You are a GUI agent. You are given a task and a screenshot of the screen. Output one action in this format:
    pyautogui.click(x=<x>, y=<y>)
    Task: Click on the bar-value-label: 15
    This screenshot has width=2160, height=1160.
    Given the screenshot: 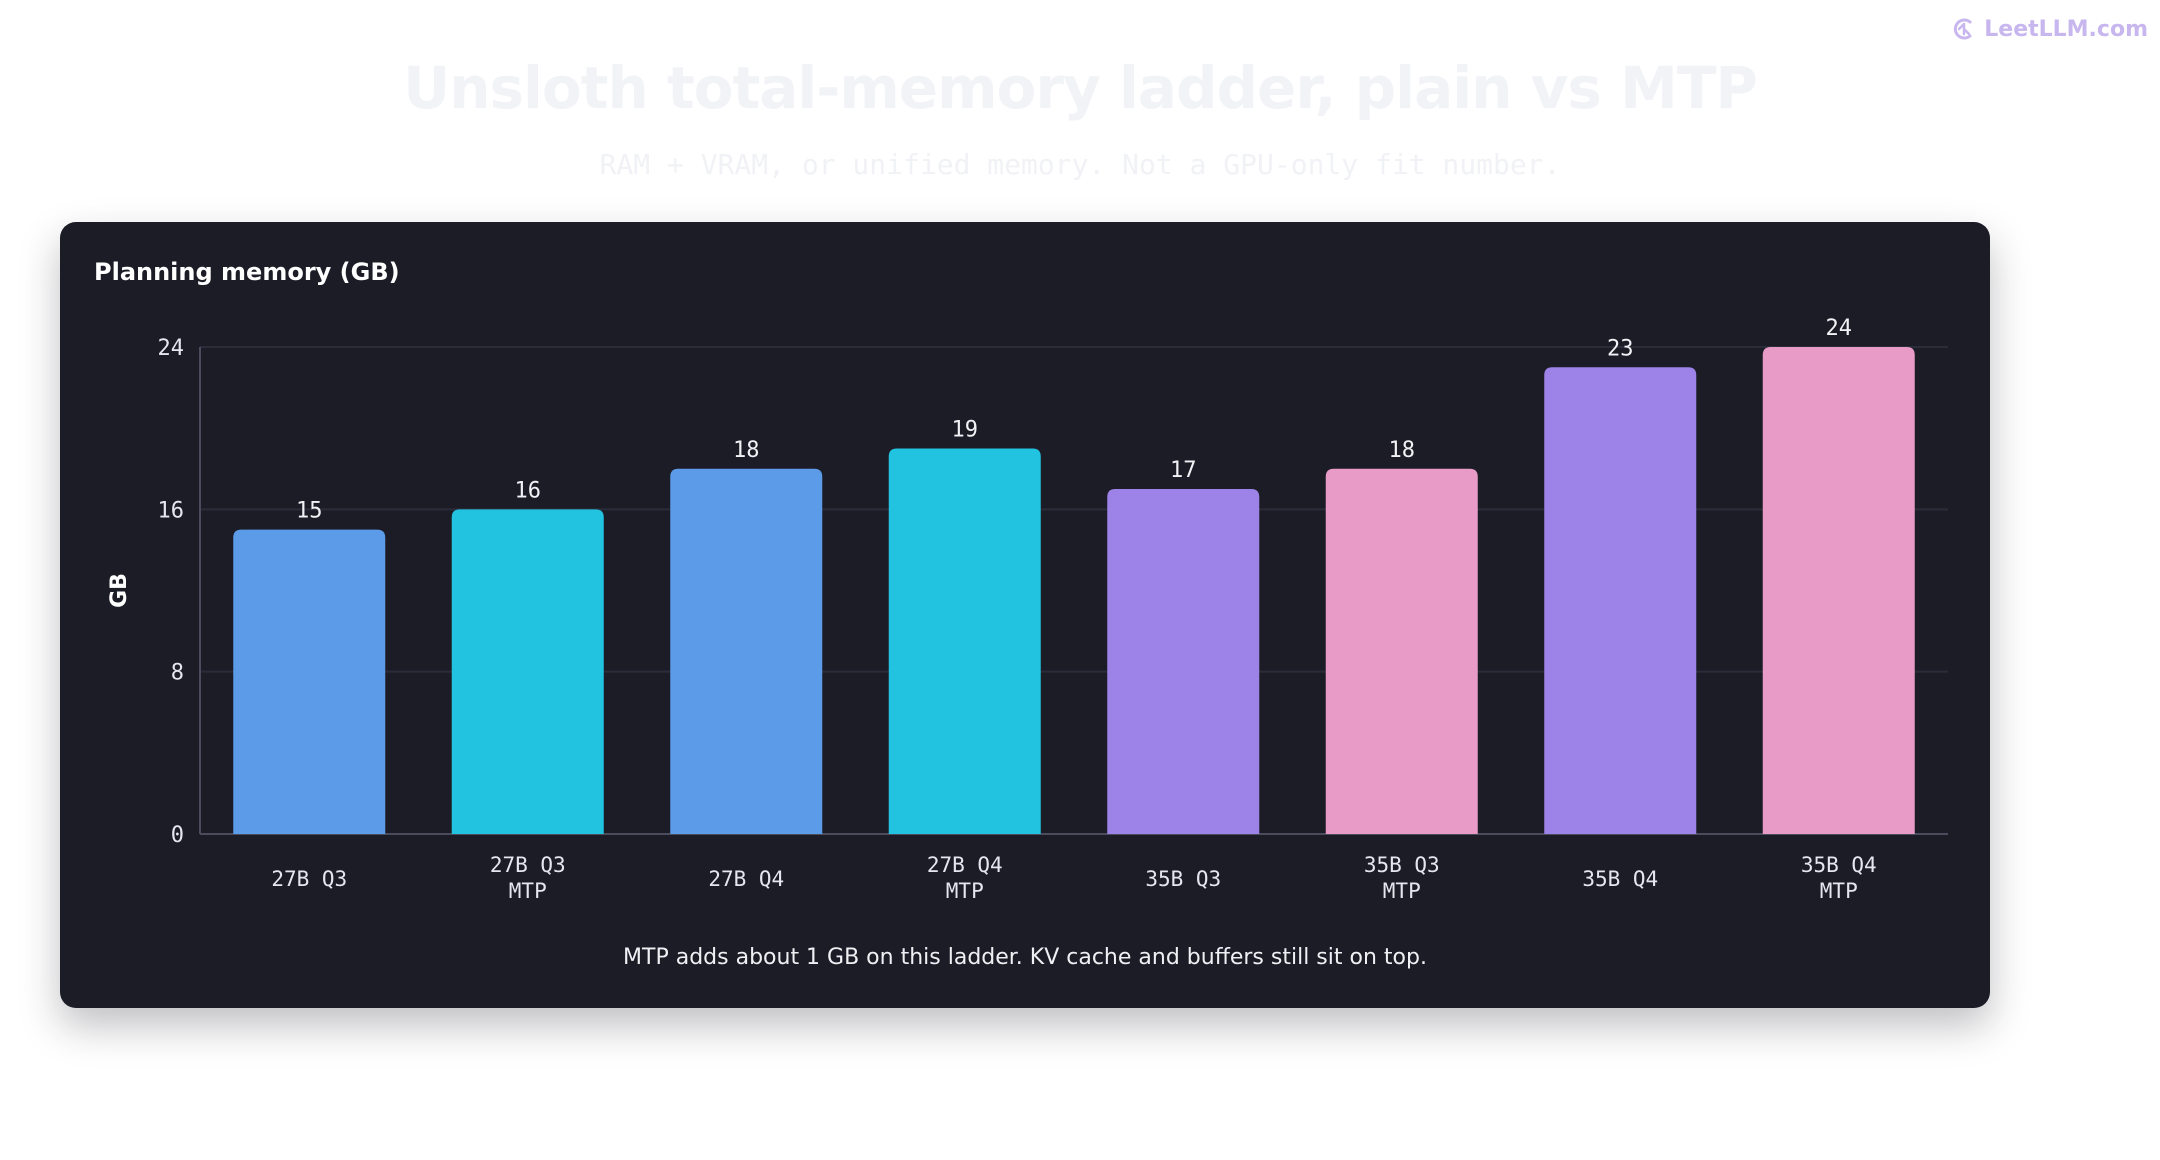 What is the action you would take?
    pyautogui.click(x=309, y=511)
    